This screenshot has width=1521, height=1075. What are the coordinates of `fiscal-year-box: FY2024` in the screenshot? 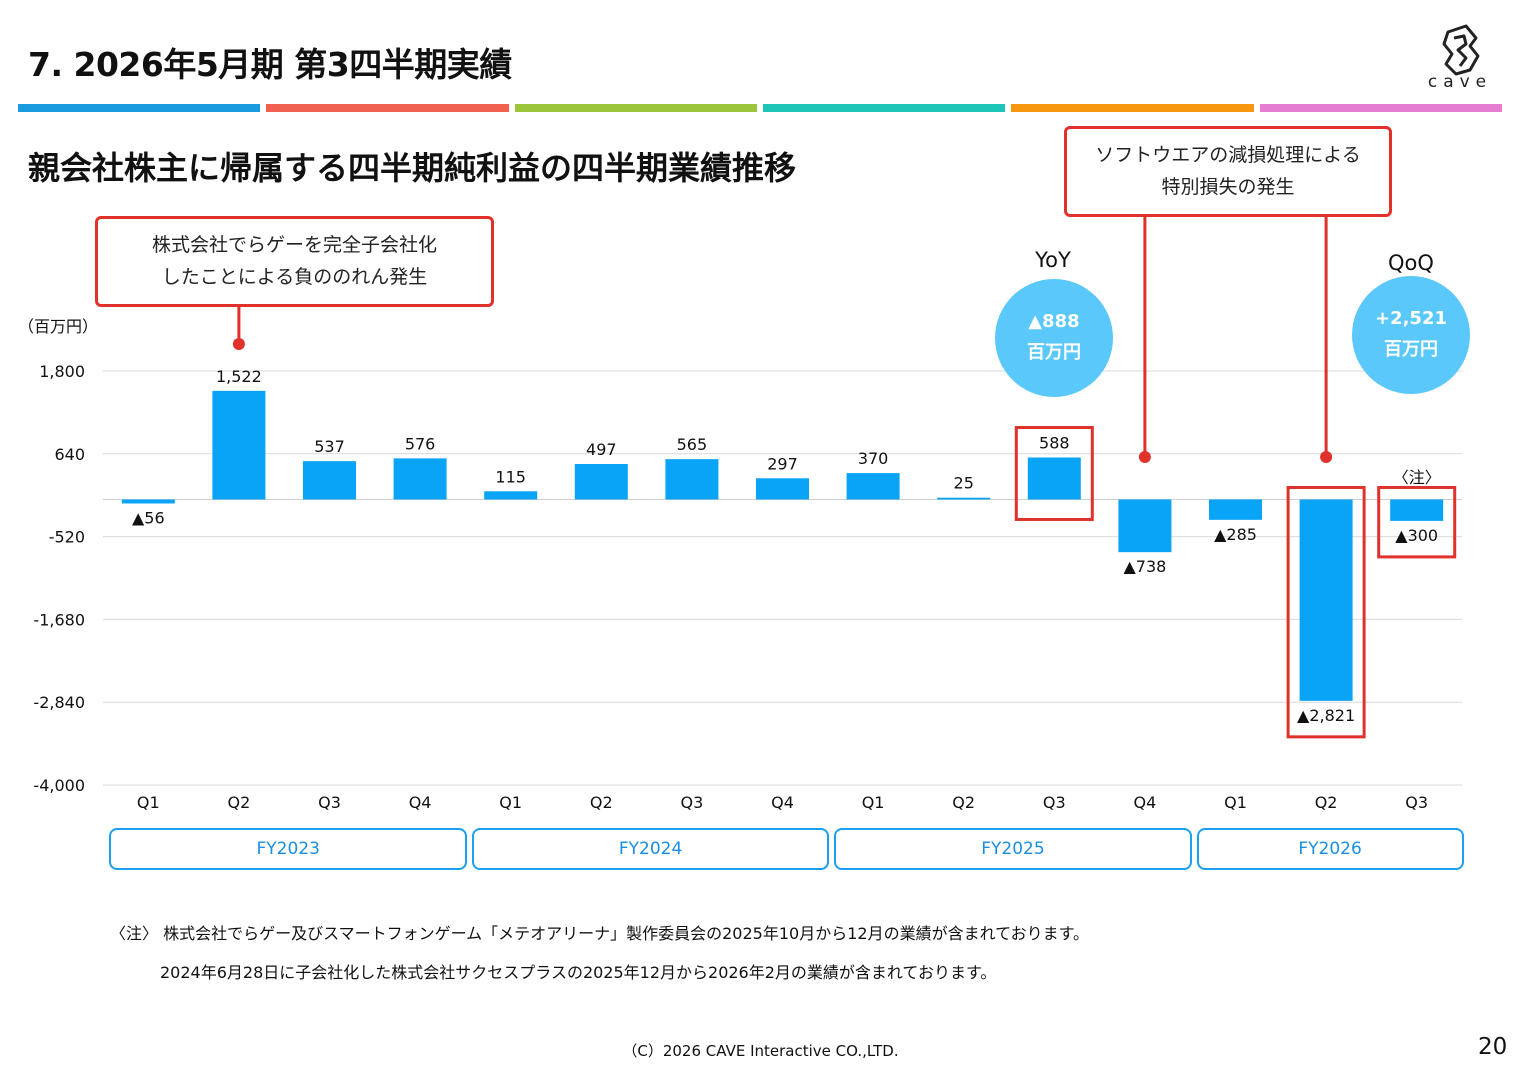 It's located at (650, 849).